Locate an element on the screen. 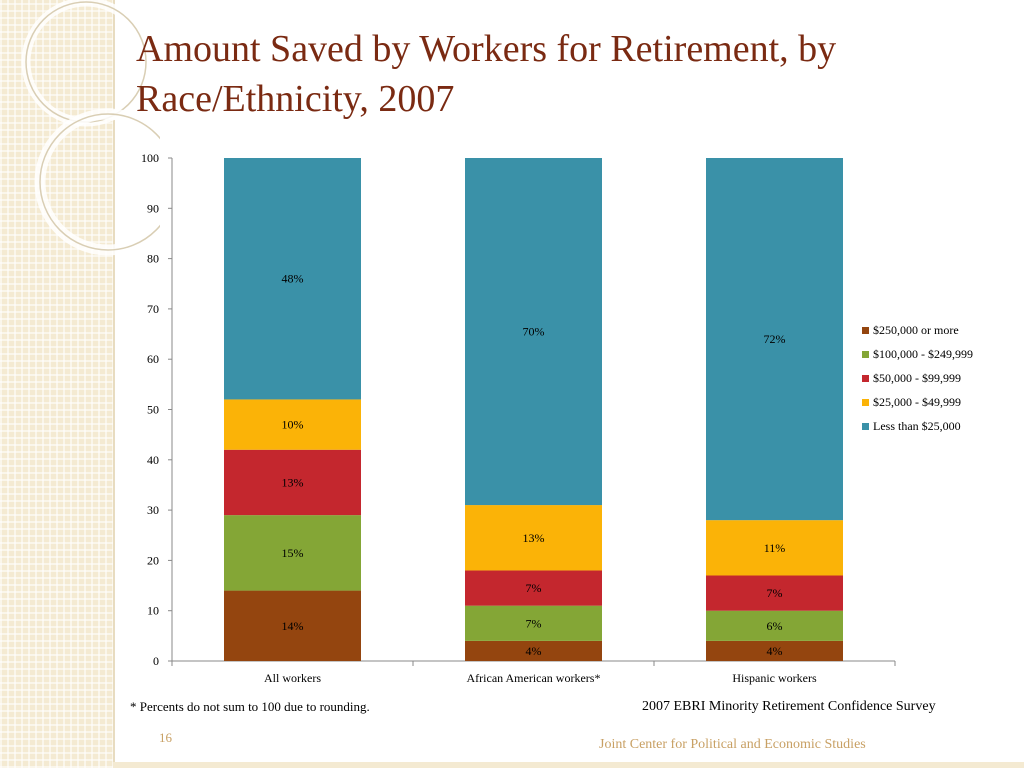  data-label: 72% is located at coordinates (775, 339).